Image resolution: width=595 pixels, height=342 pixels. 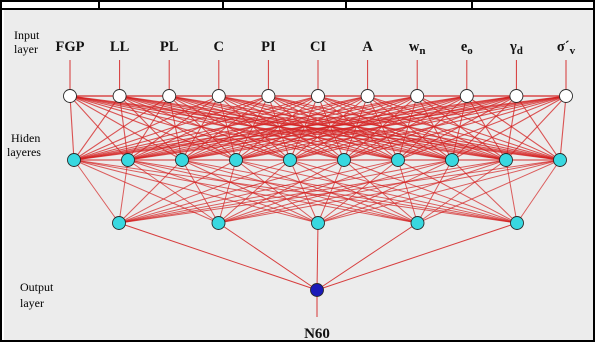 I want to click on output-node, so click(x=317, y=290).